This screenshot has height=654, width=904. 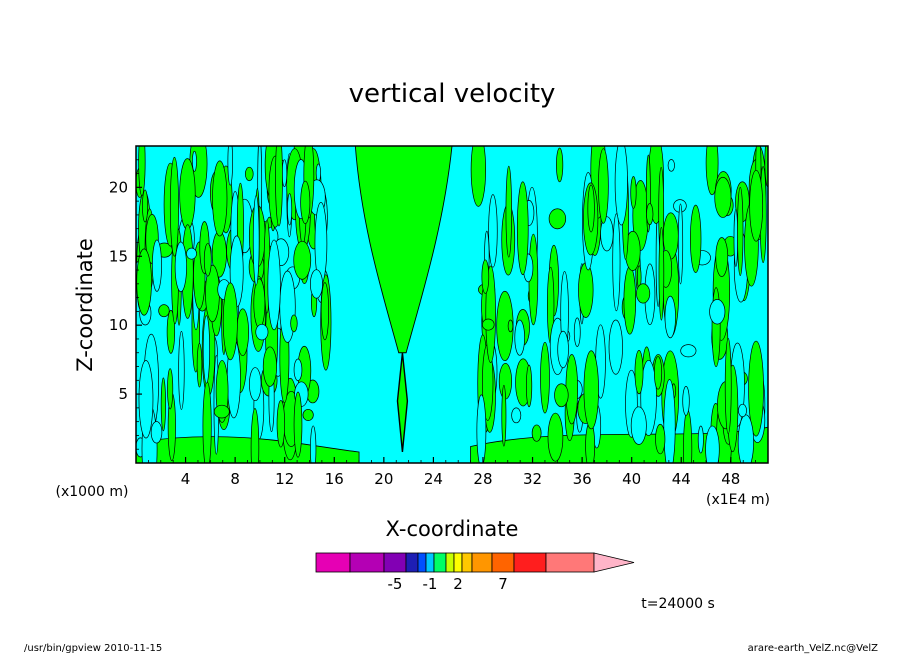 What do you see at coordinates (813, 648) in the screenshot?
I see `footer-right: arare-earth_VelZ.nc@VelZ` at bounding box center [813, 648].